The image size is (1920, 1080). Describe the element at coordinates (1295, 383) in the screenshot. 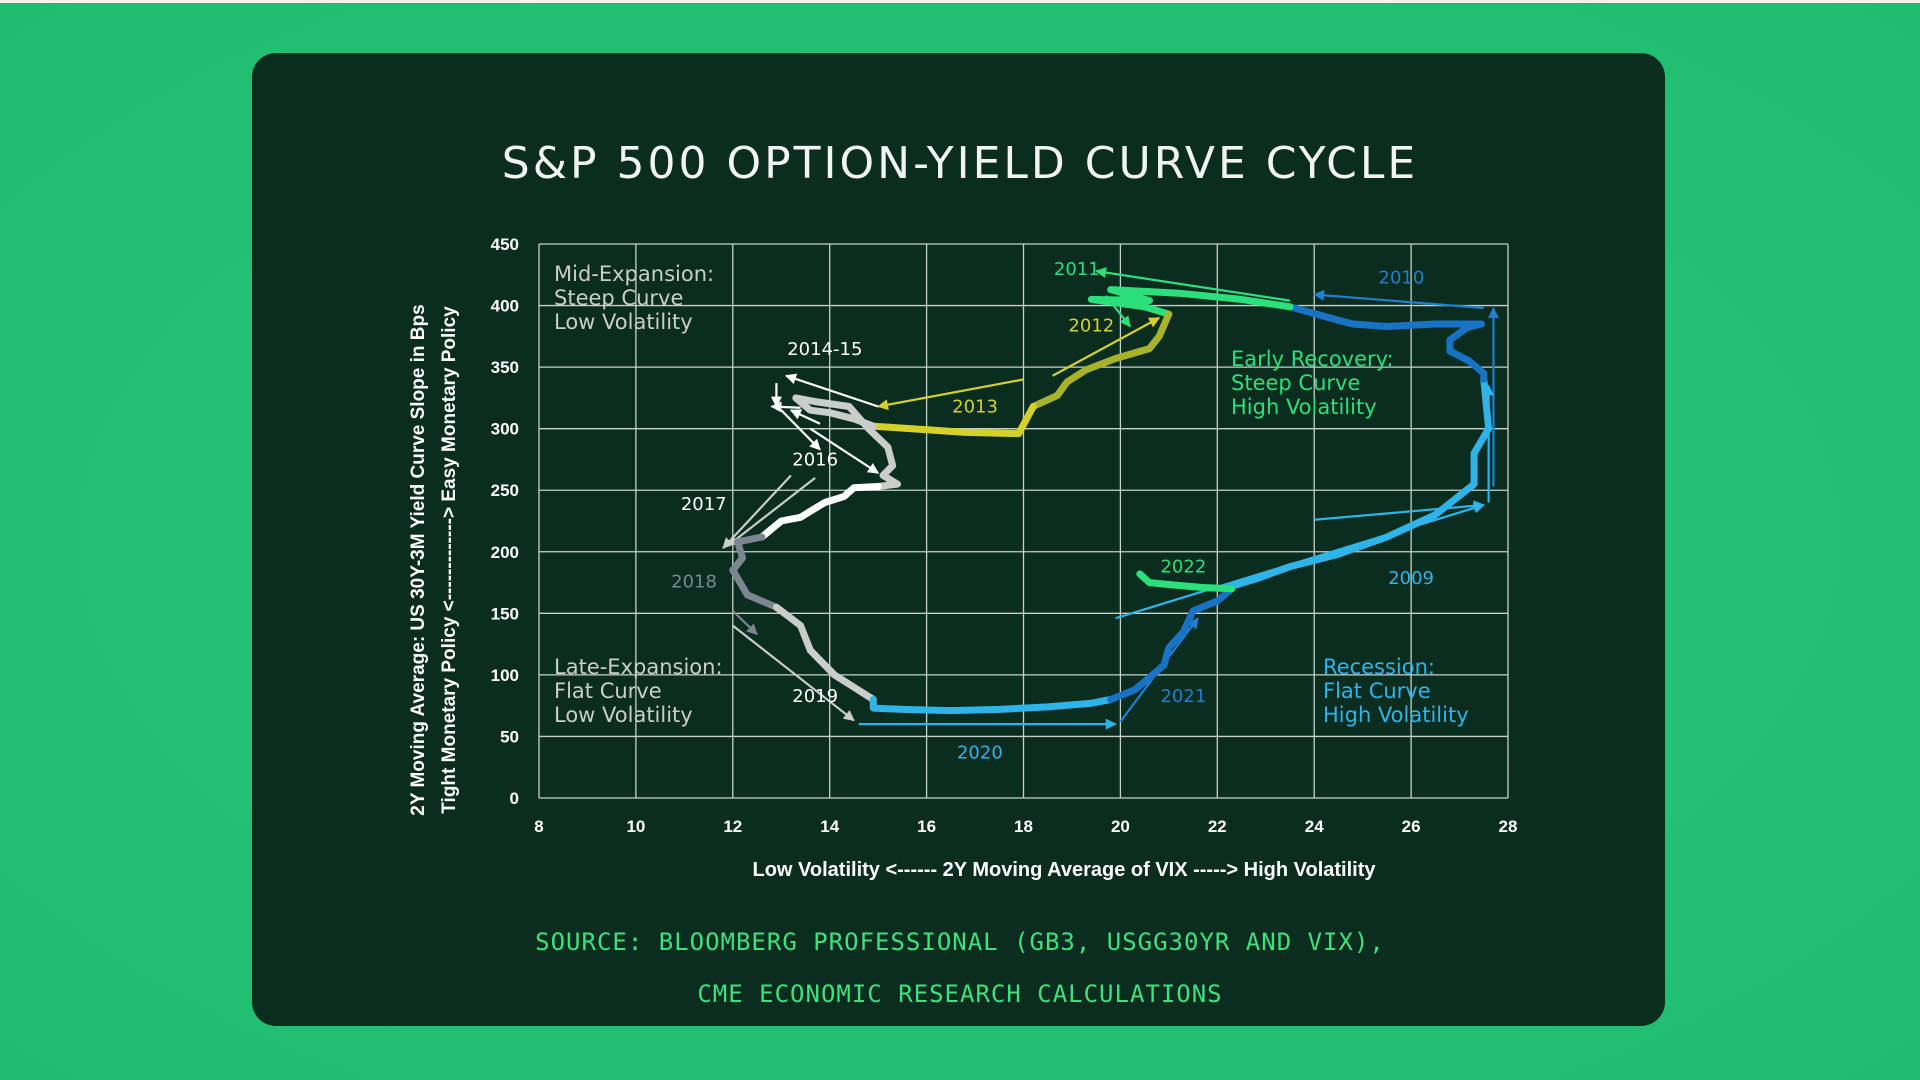

I see `quadrant-label-early-recovery: Steep Curve` at that location.